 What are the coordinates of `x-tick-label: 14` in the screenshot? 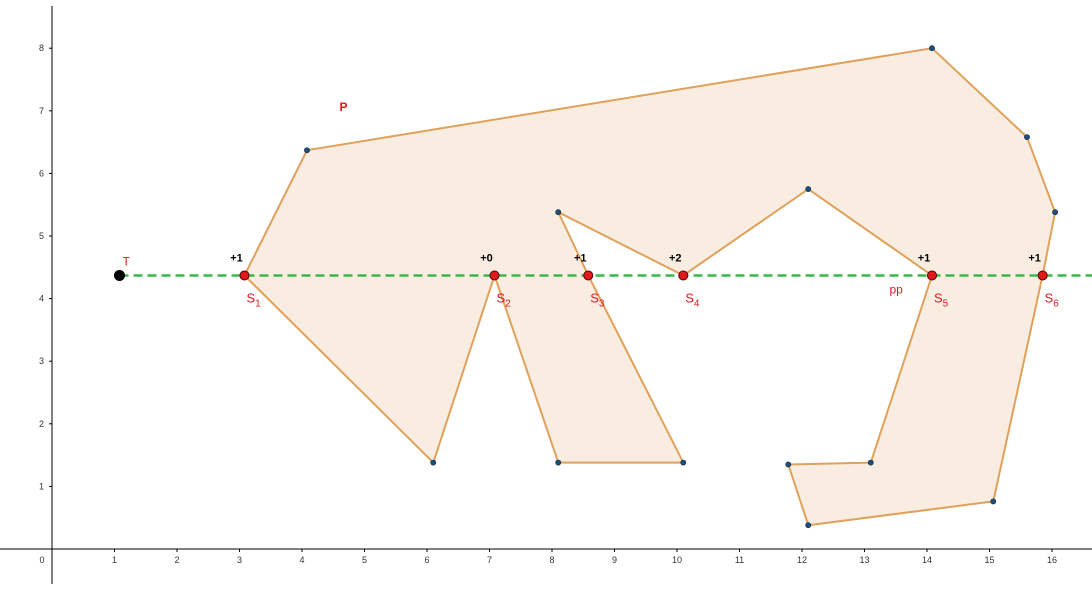 It's located at (927, 560).